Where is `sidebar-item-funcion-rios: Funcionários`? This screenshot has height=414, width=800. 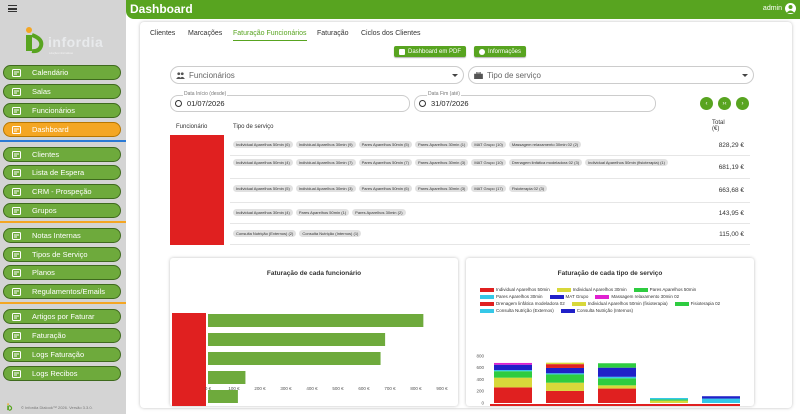
sidebar-item-funcion-rios: Funcionários is located at coordinates (62, 110).